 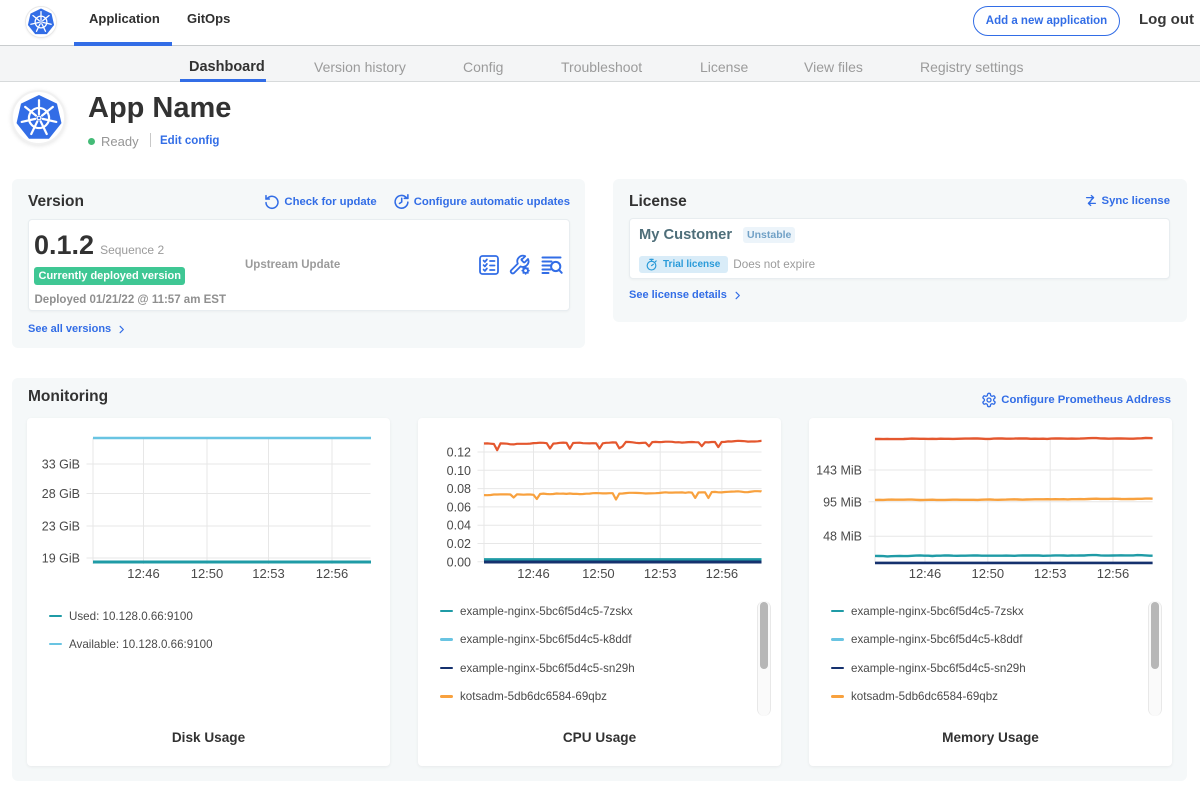 I want to click on svg-text: 0.10, so click(x=459, y=471).